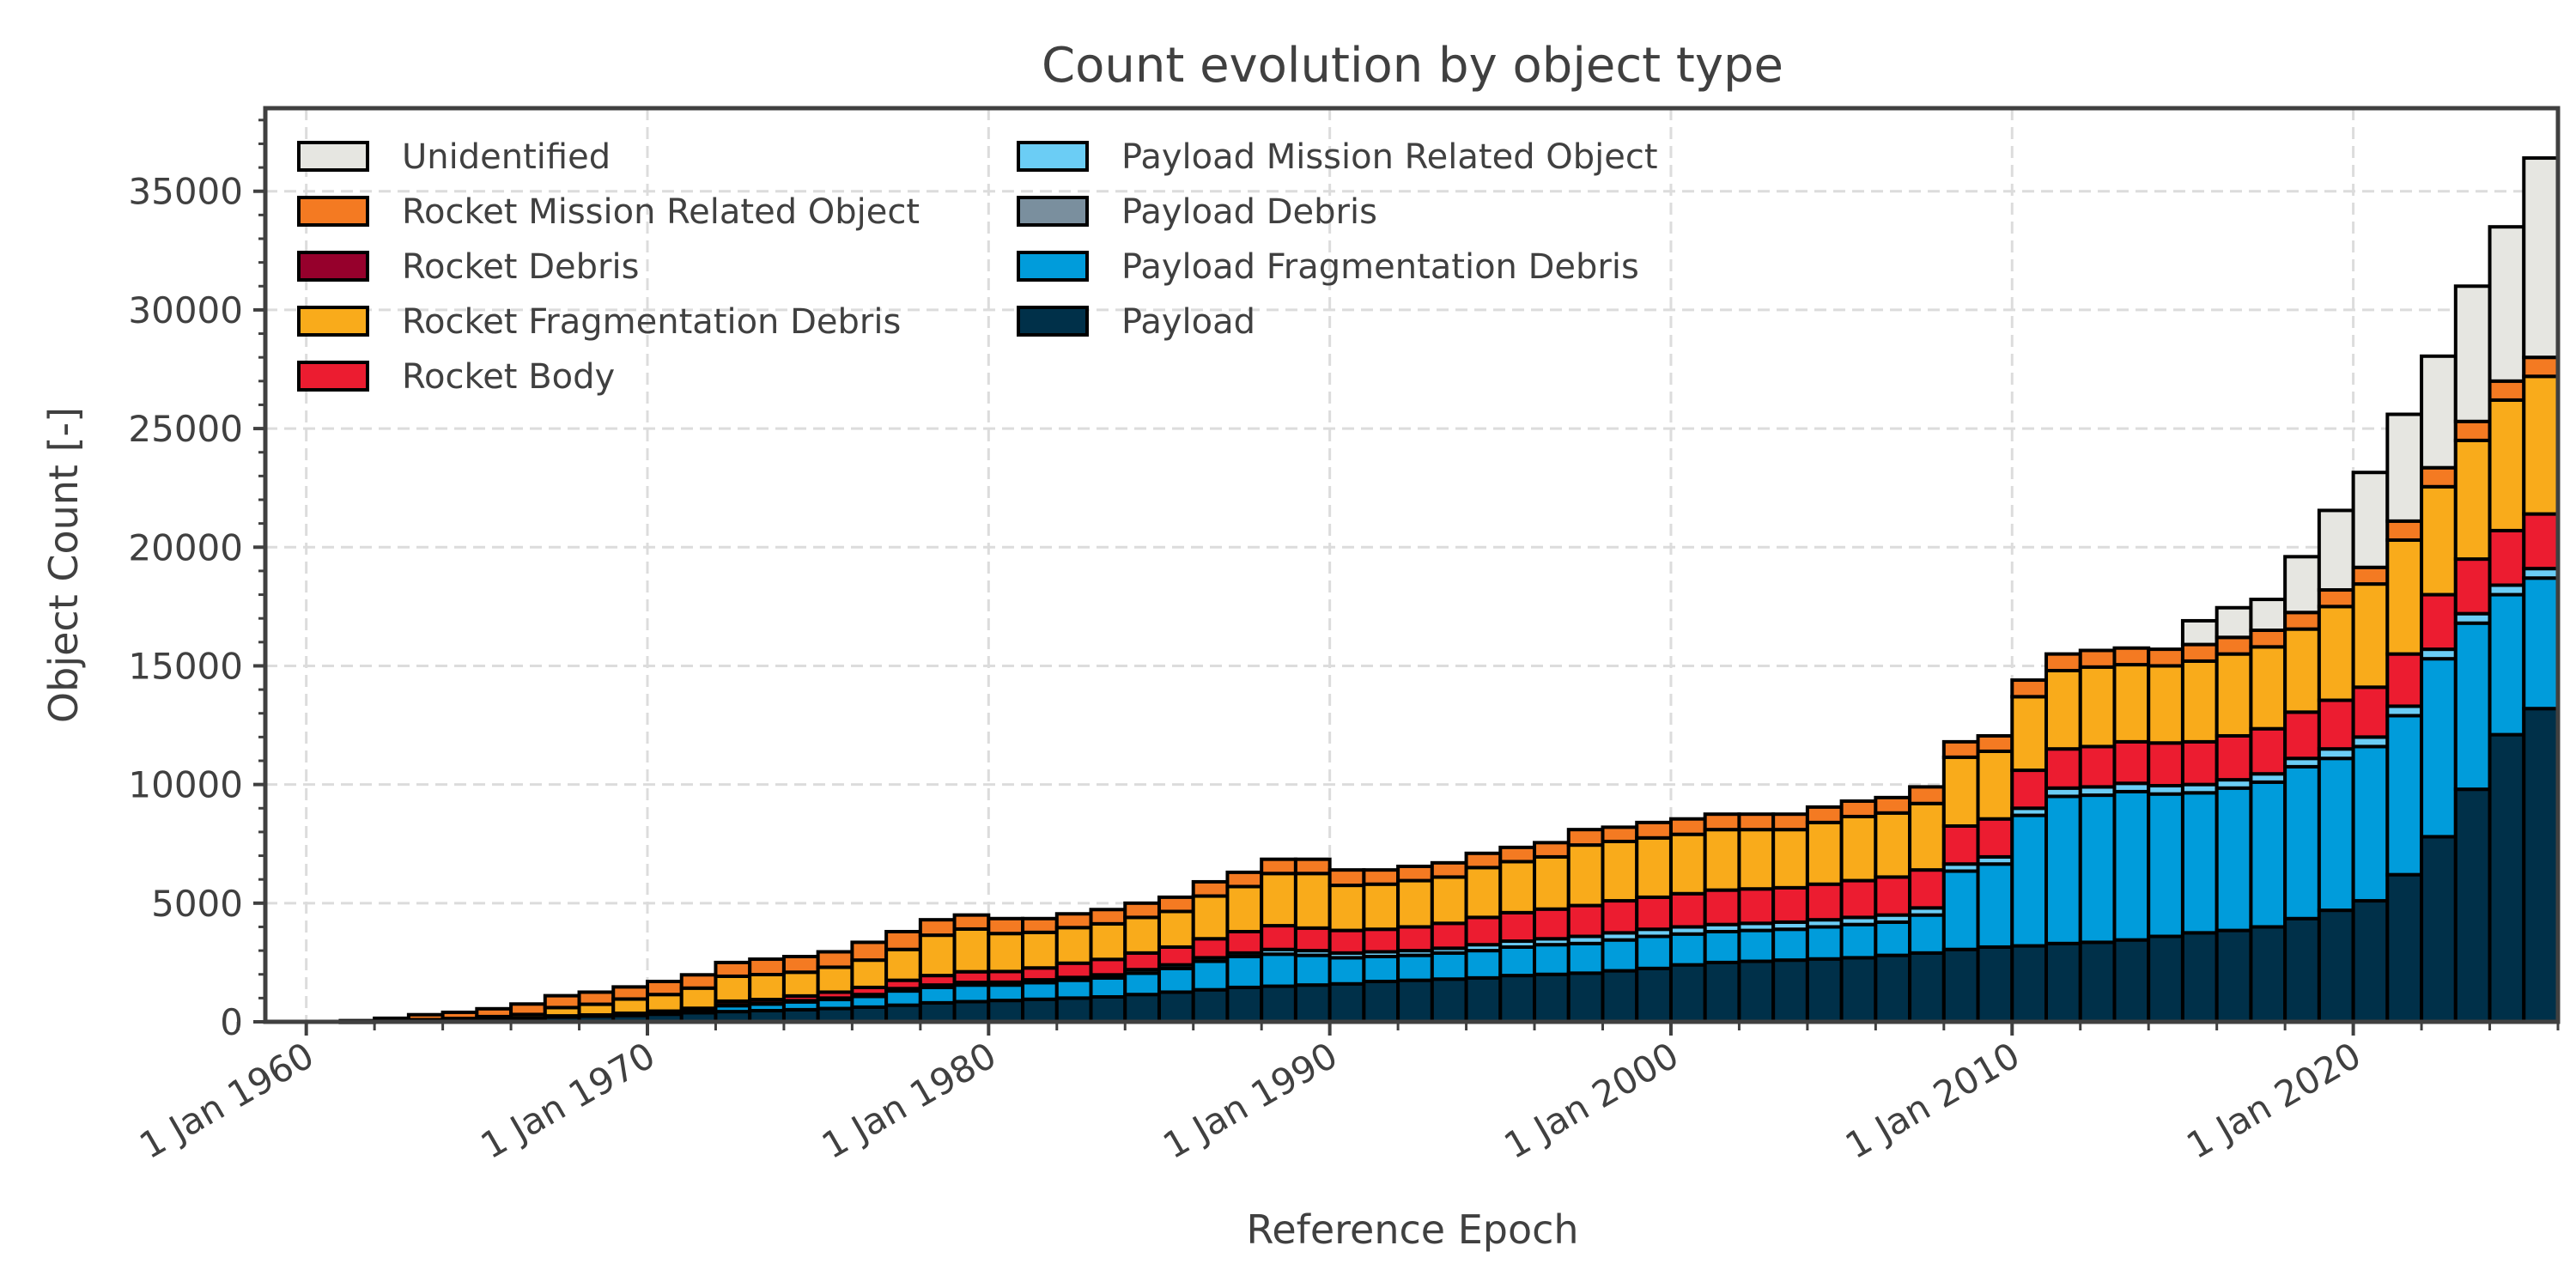  What do you see at coordinates (197, 580) in the screenshot?
I see `y-axis: 0 5000 10000 15000 20000 25000 30000 35000` at bounding box center [197, 580].